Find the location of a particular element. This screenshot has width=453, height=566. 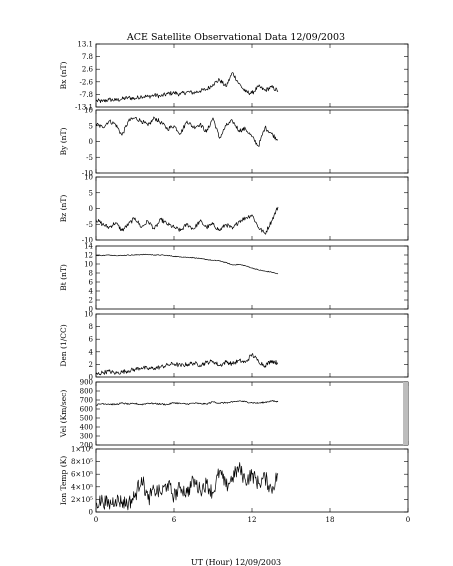

panel-1: 13.1 7.8 2.6 -2.6 -7.8 -13.1 Bx (nT) is located at coordinates (234, 76).